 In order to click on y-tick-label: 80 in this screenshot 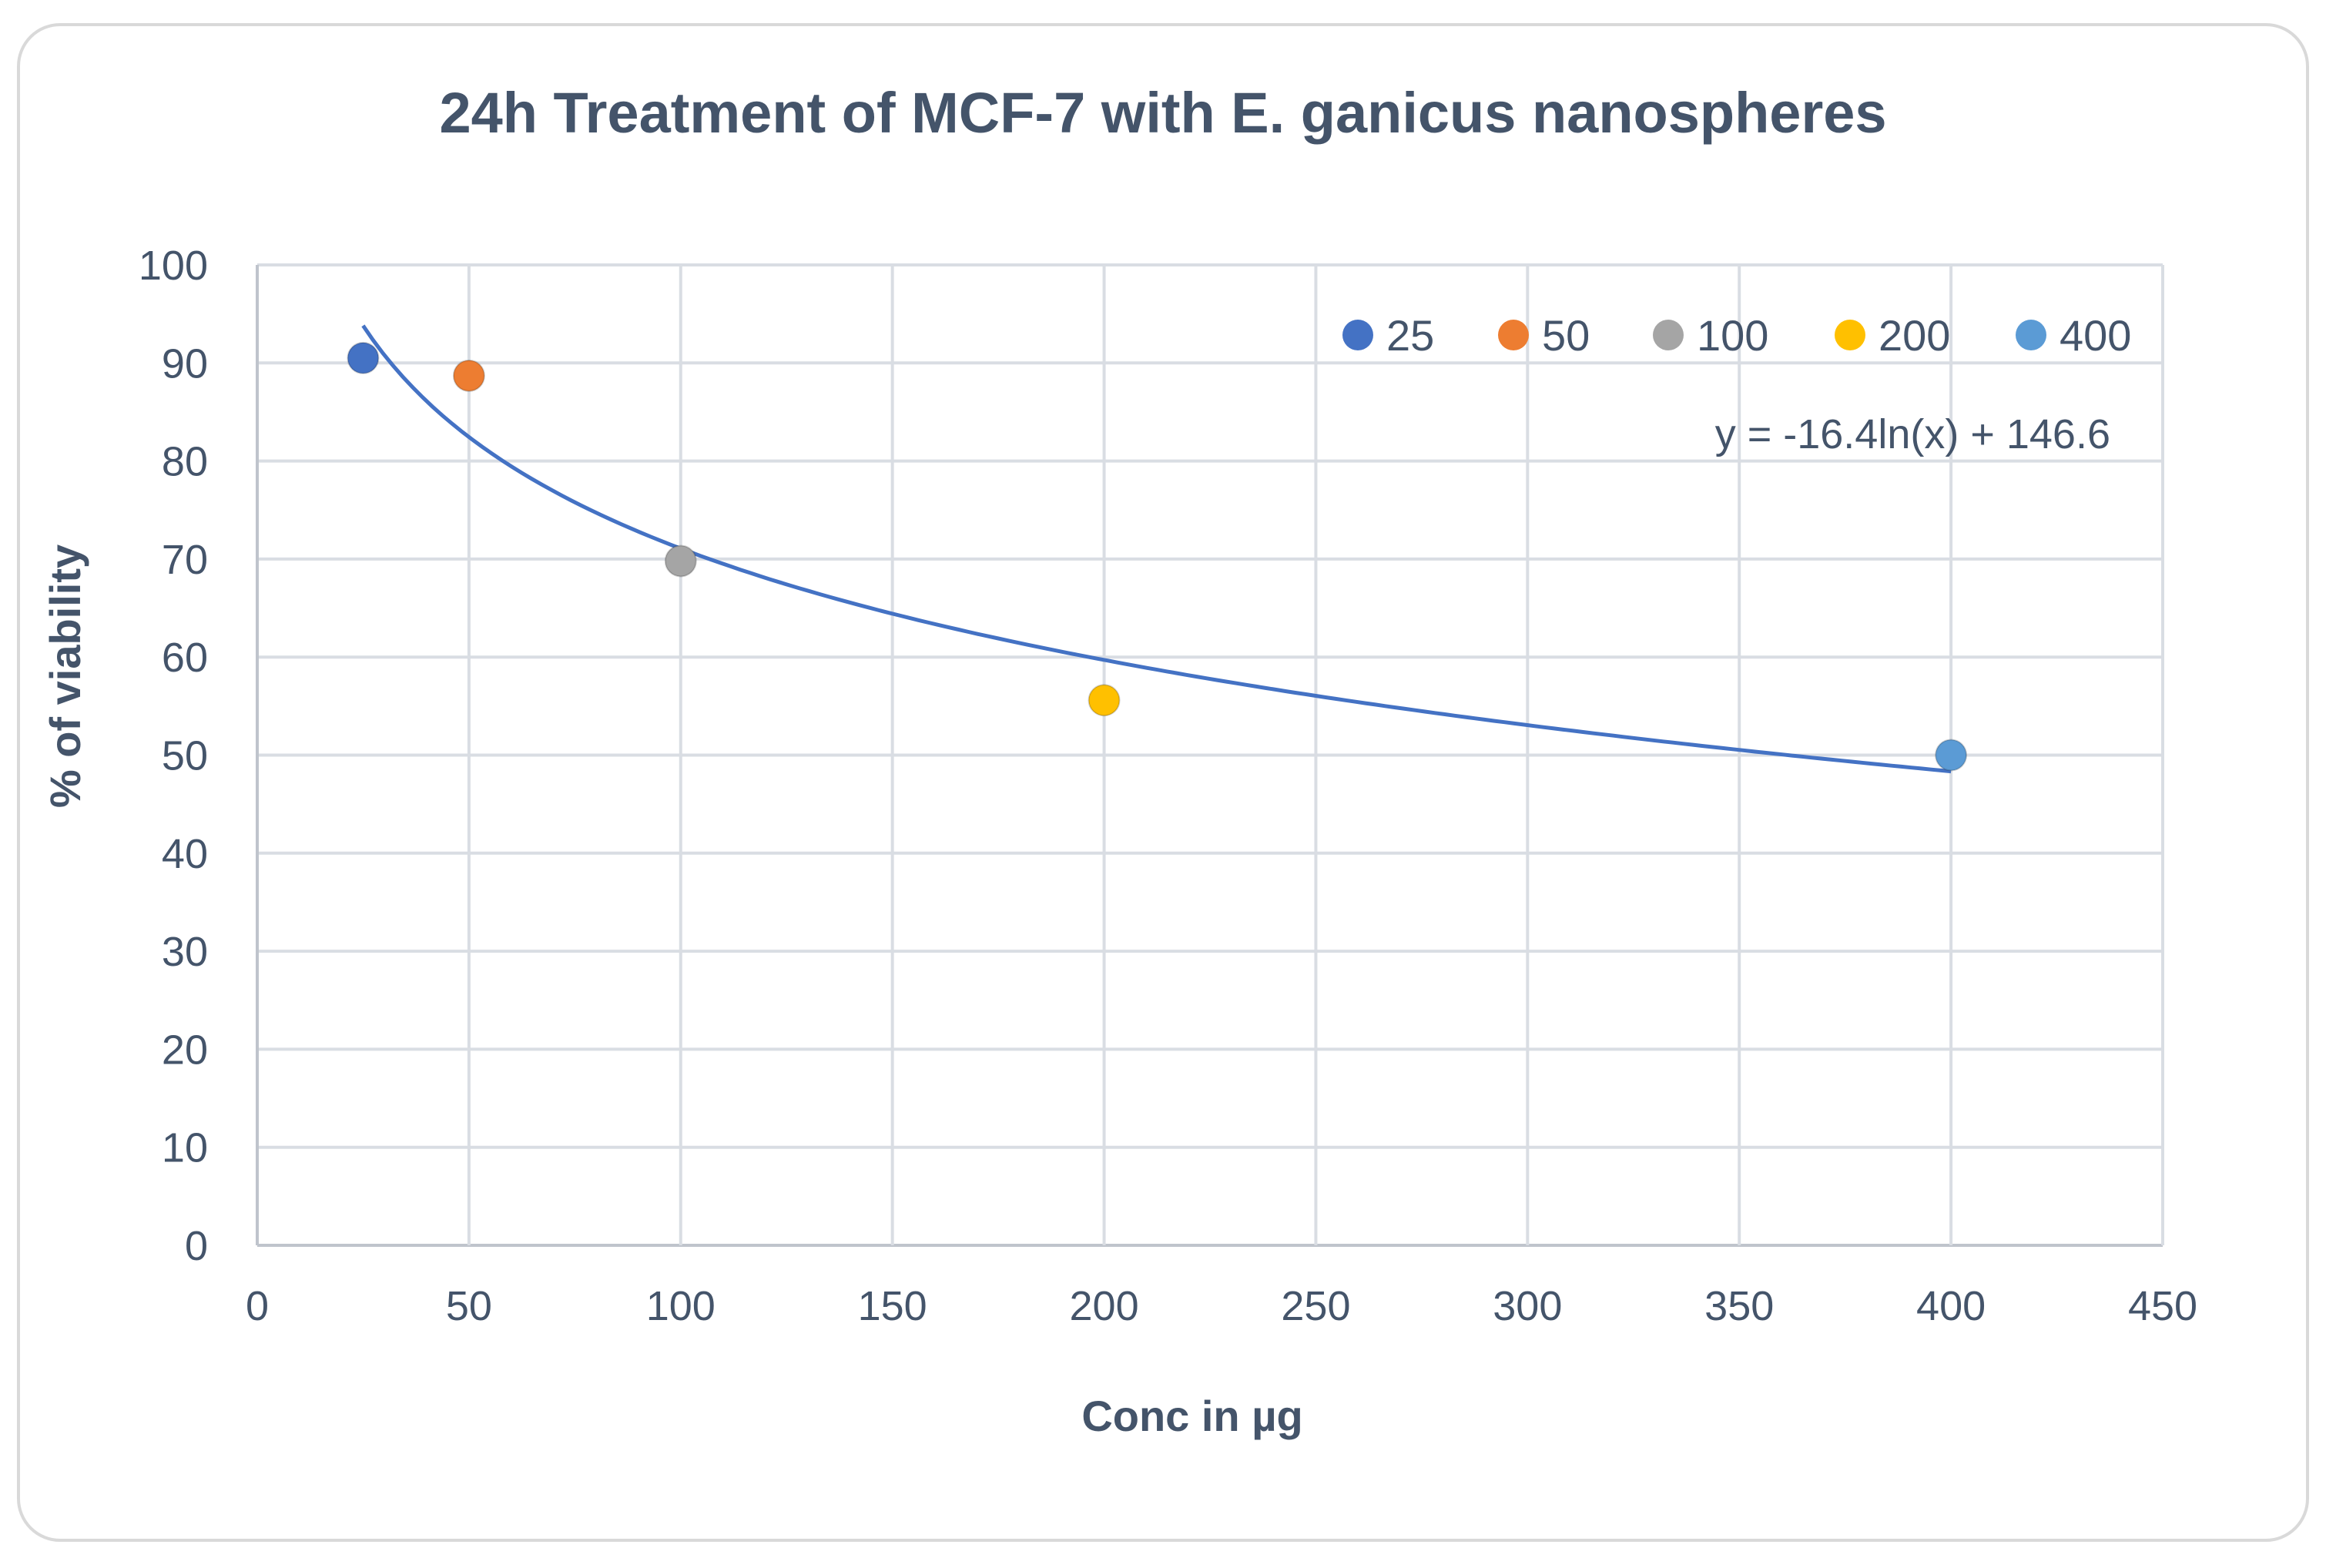, I will do `click(185, 462)`.